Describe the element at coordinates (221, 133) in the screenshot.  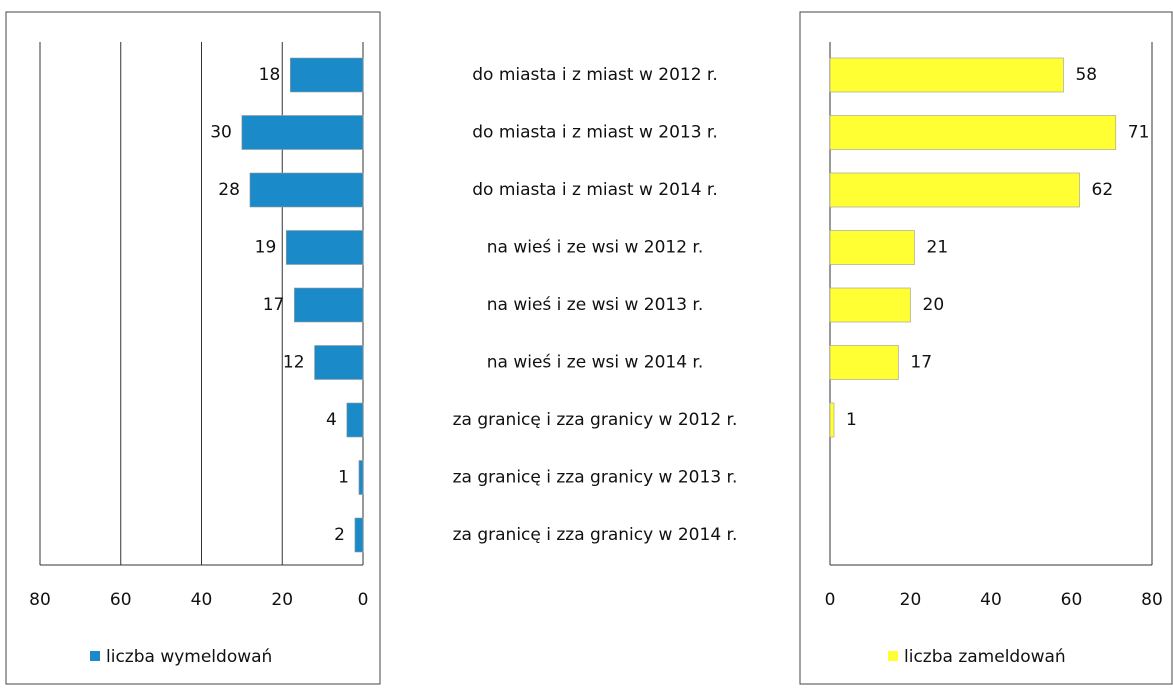
I see `value-label: 30` at that location.